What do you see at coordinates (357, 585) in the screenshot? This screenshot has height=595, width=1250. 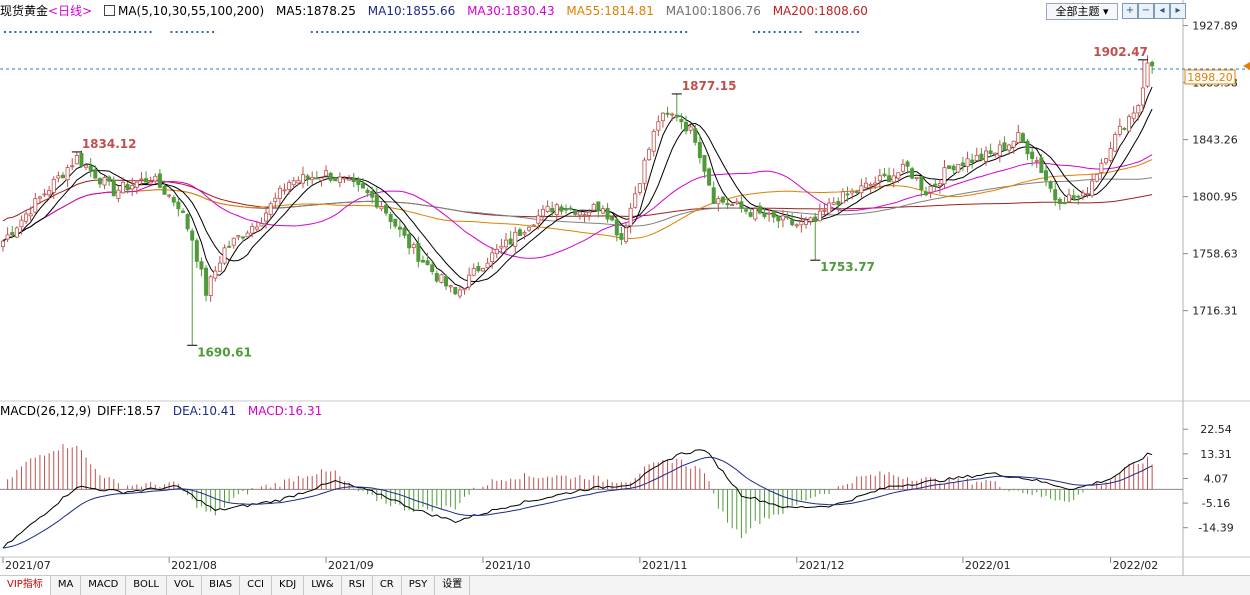 I see `tab-9: RSI` at bounding box center [357, 585].